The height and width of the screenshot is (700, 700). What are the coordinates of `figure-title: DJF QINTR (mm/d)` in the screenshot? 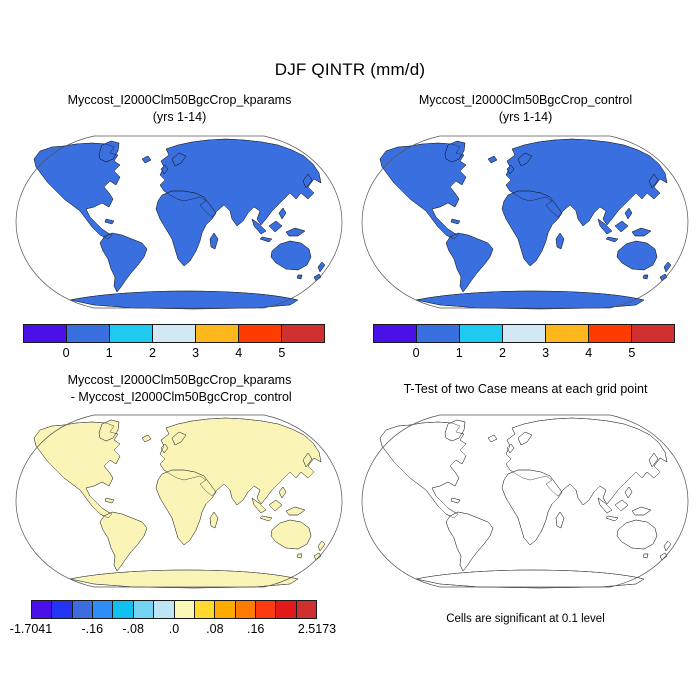 It's located at (350, 69).